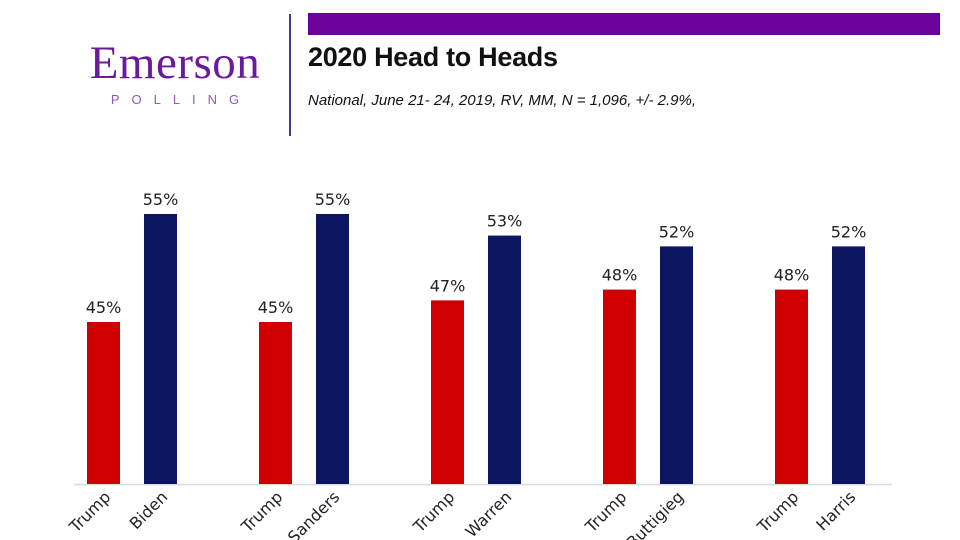 This screenshot has height=540, width=960. I want to click on accent-bar, so click(624, 24).